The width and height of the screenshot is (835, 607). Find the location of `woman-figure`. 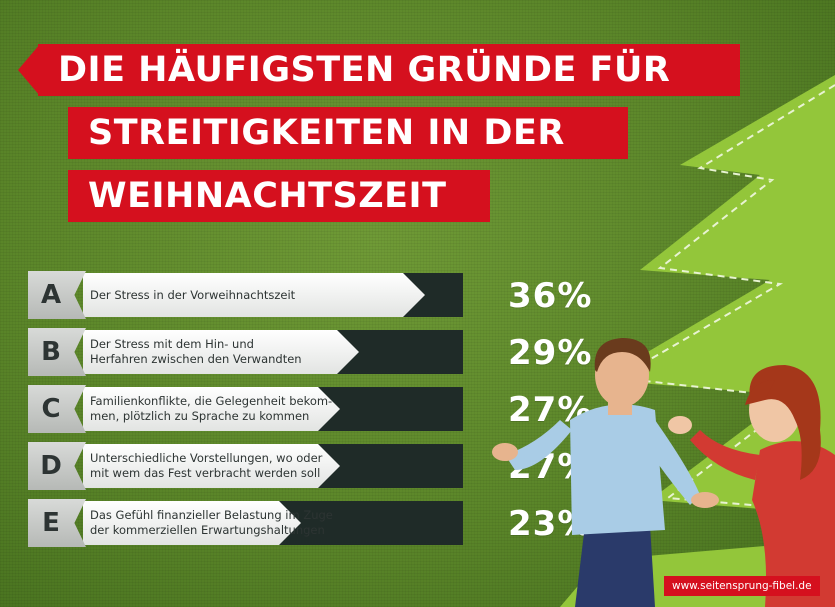

woman-figure is located at coordinates (751, 486).